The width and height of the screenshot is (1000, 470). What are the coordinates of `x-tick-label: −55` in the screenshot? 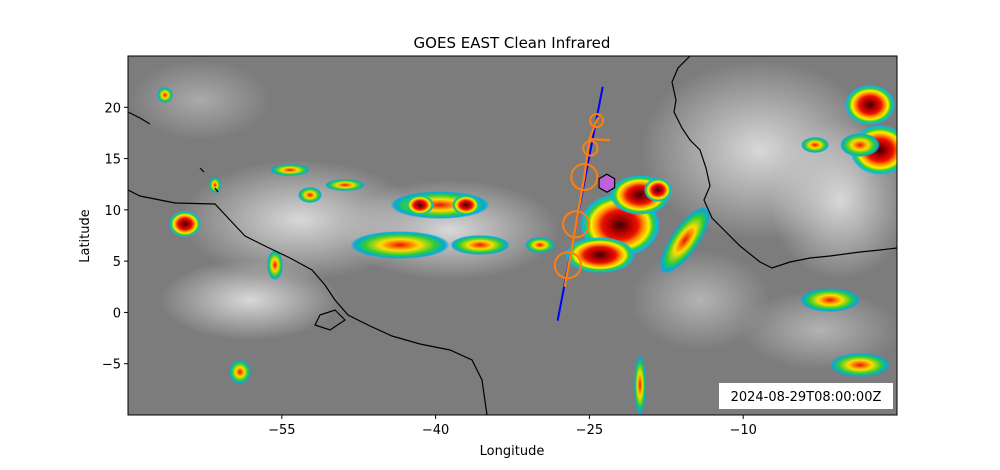 It's located at (281, 430).